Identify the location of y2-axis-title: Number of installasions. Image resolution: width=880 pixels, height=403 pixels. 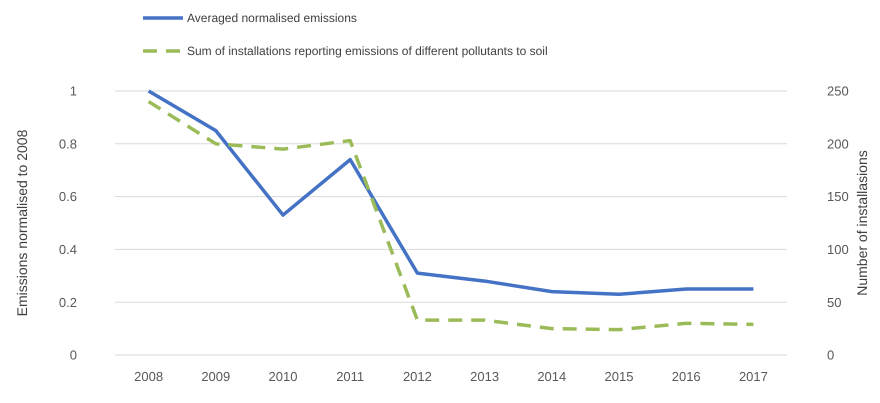
(862, 223).